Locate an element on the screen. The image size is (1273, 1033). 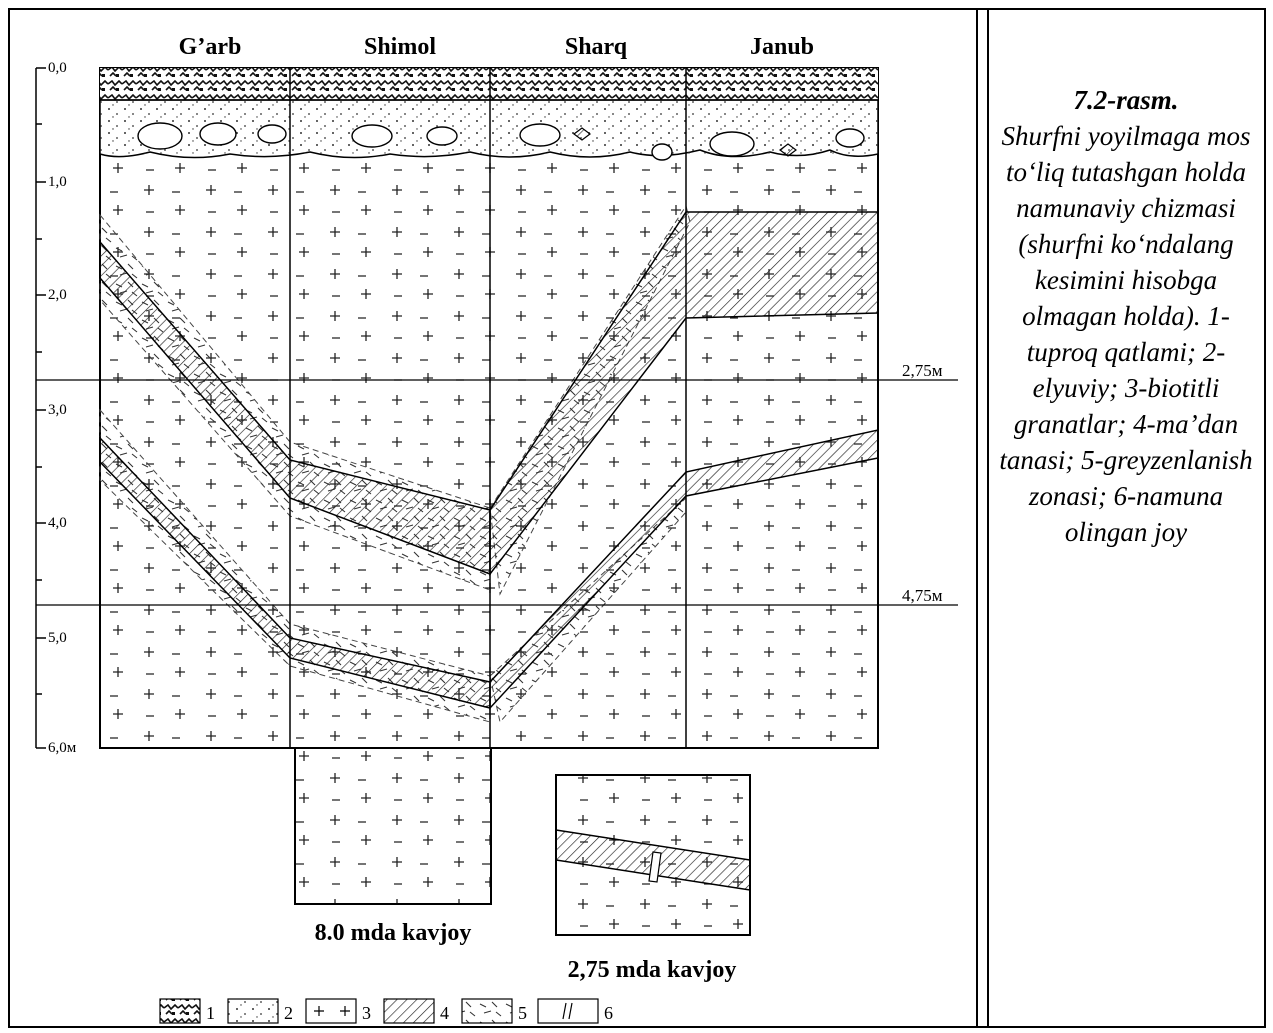
heading-garb: G’arb is located at coordinates (210, 47).